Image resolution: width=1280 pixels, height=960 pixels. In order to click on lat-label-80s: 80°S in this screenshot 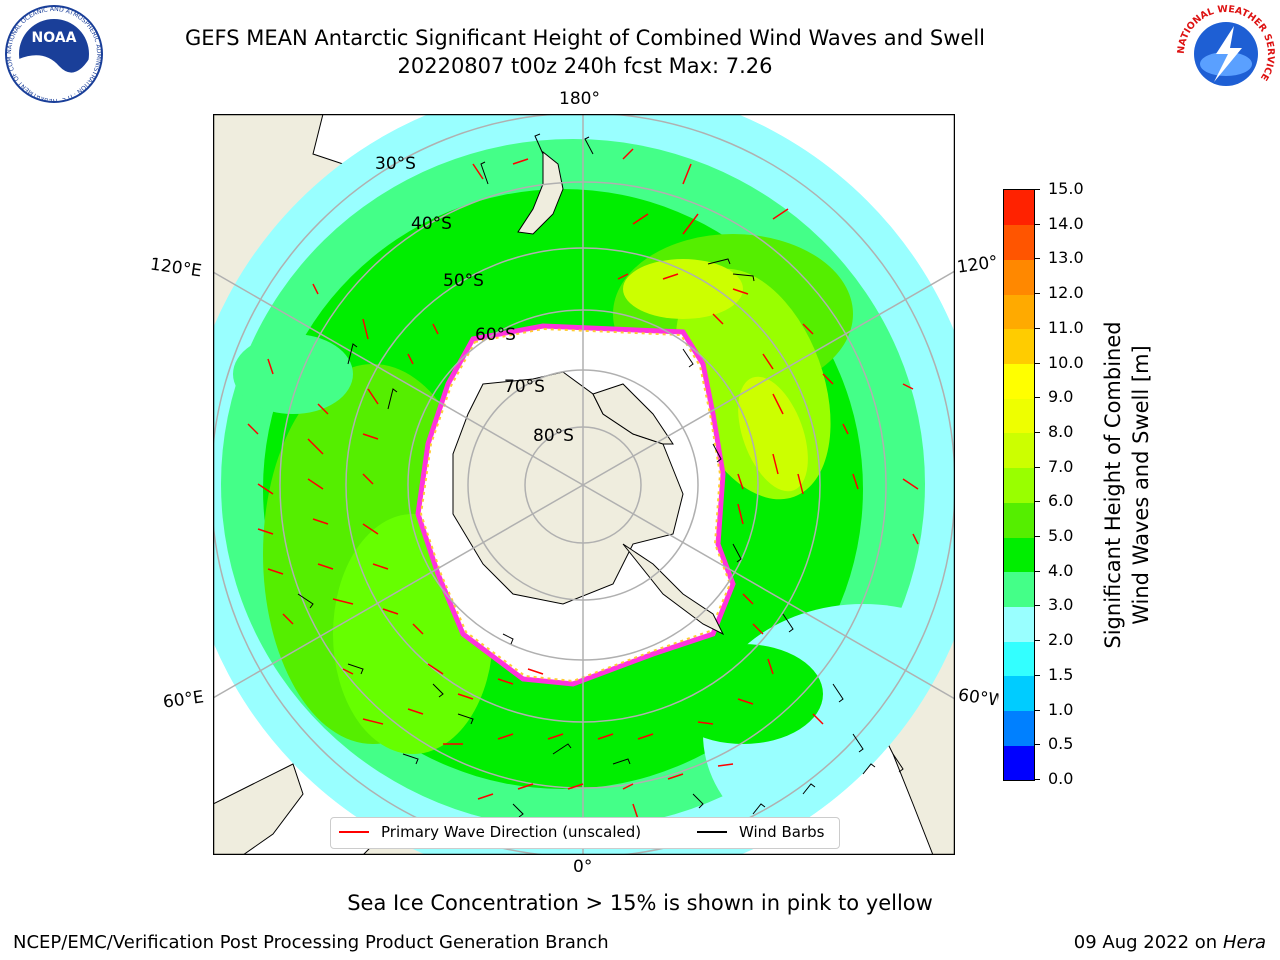, I will do `click(553, 436)`.